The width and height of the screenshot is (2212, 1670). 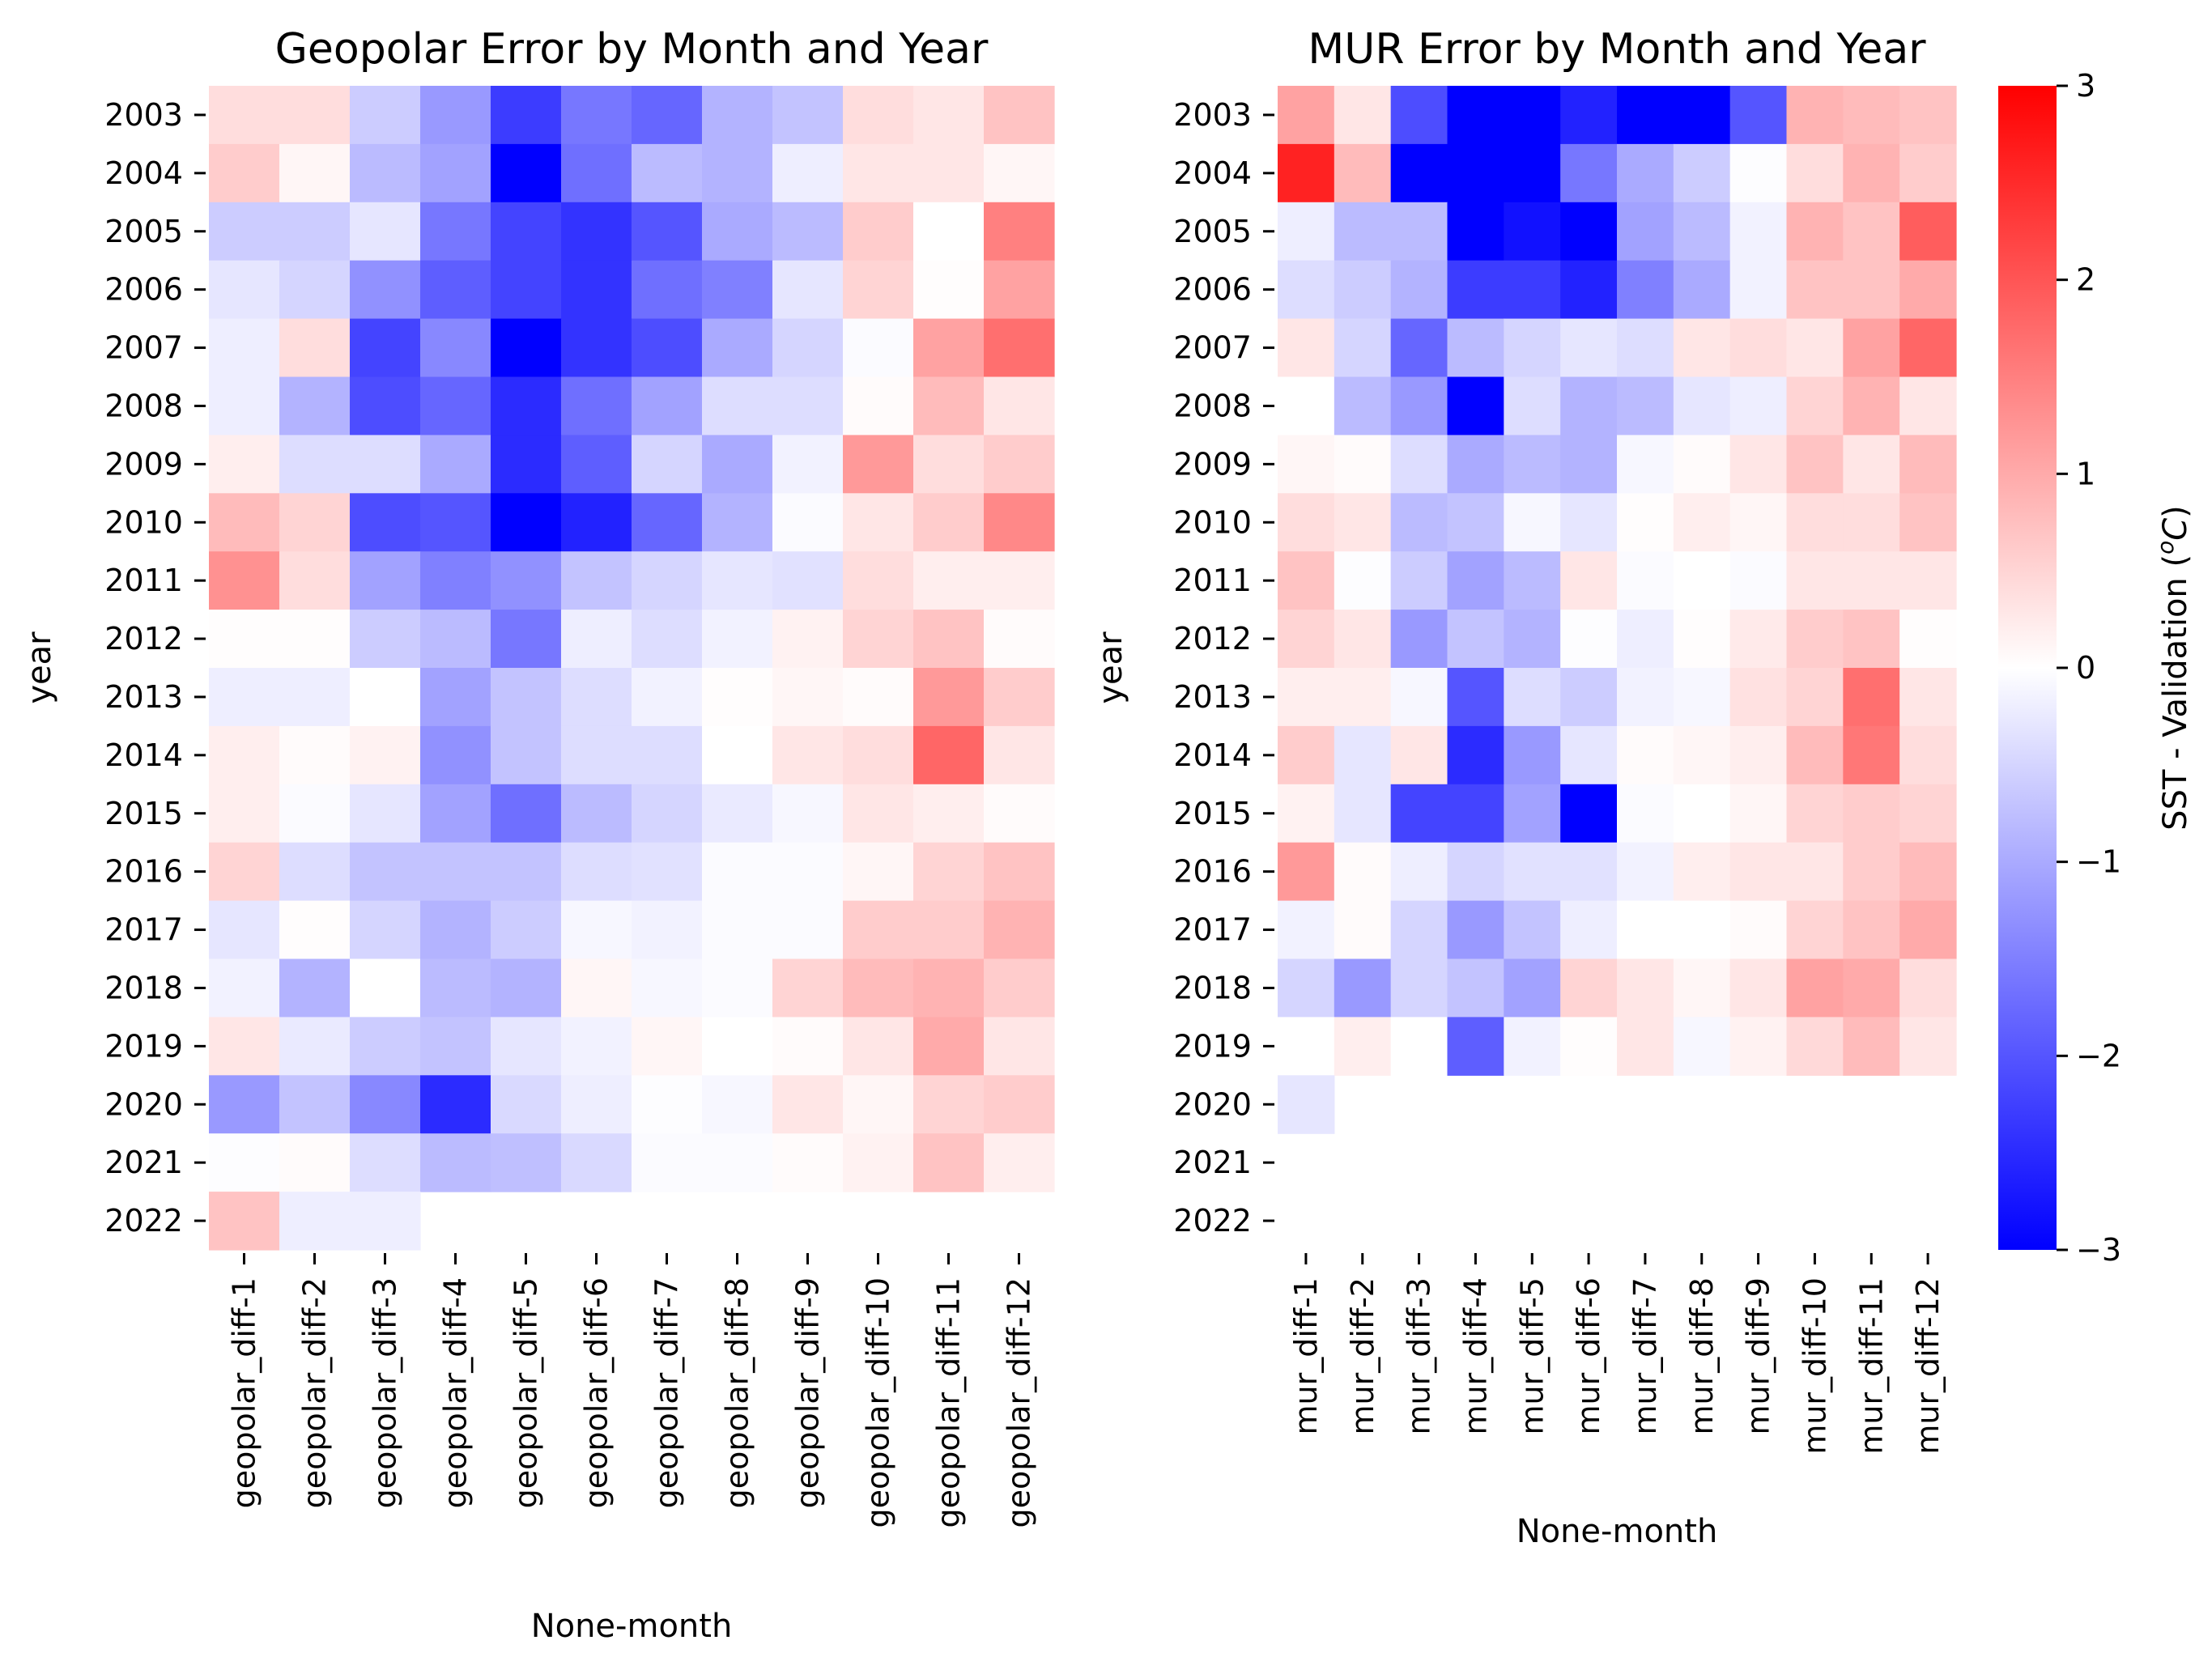 I want to click on y-tick-label: 2017, so click(x=1213, y=930).